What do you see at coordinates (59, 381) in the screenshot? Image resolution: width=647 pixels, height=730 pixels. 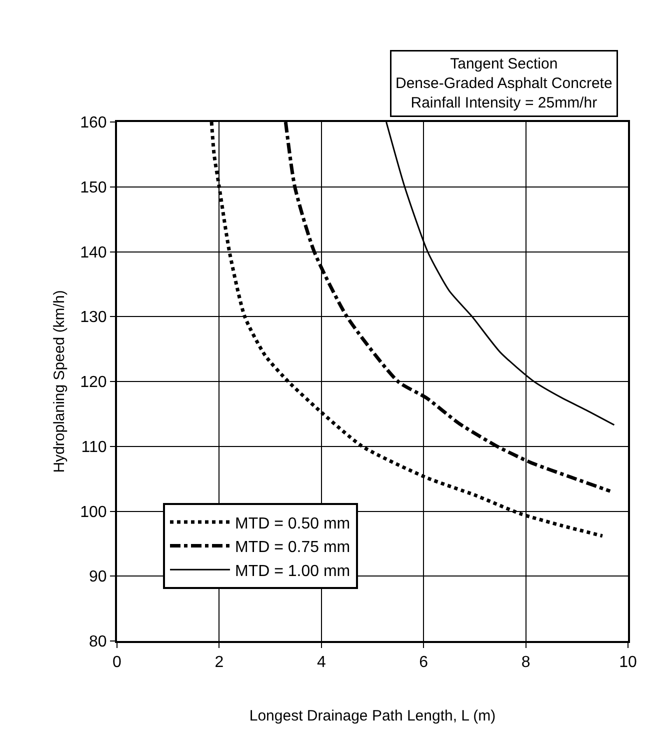 I see `y-axis-title: Hydroplaning Speed (km/h)` at bounding box center [59, 381].